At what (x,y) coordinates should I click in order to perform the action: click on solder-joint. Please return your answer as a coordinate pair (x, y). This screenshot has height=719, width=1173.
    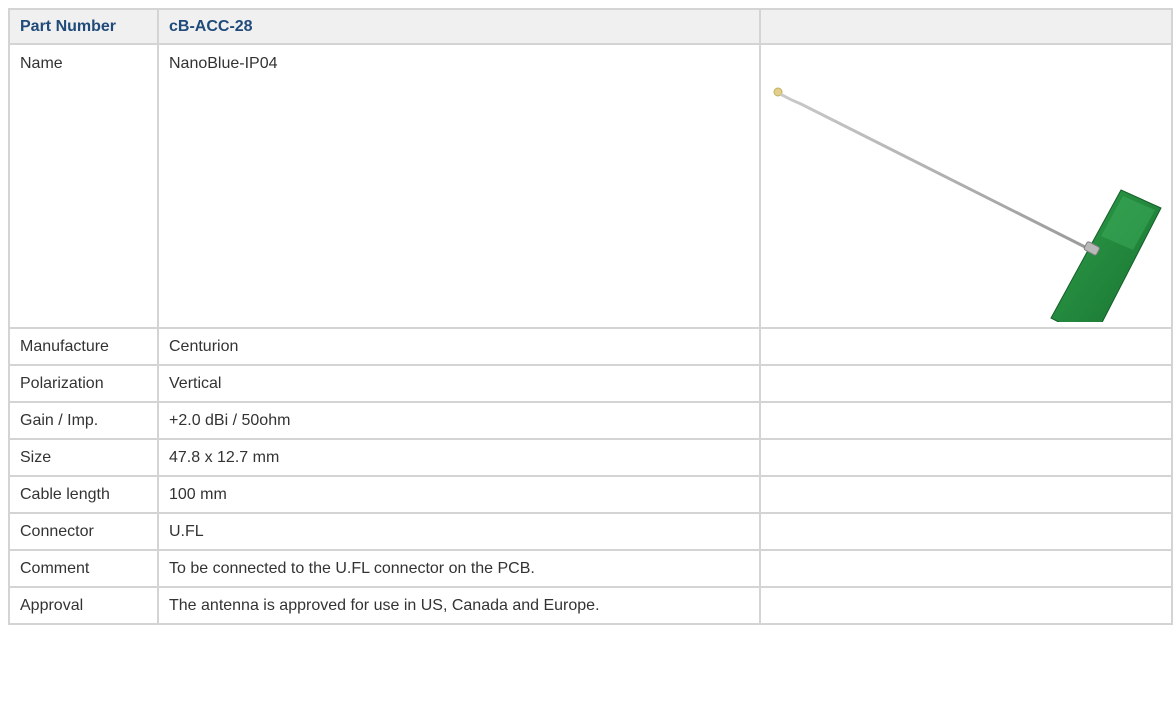
    Looking at the image, I should click on (1091, 248).